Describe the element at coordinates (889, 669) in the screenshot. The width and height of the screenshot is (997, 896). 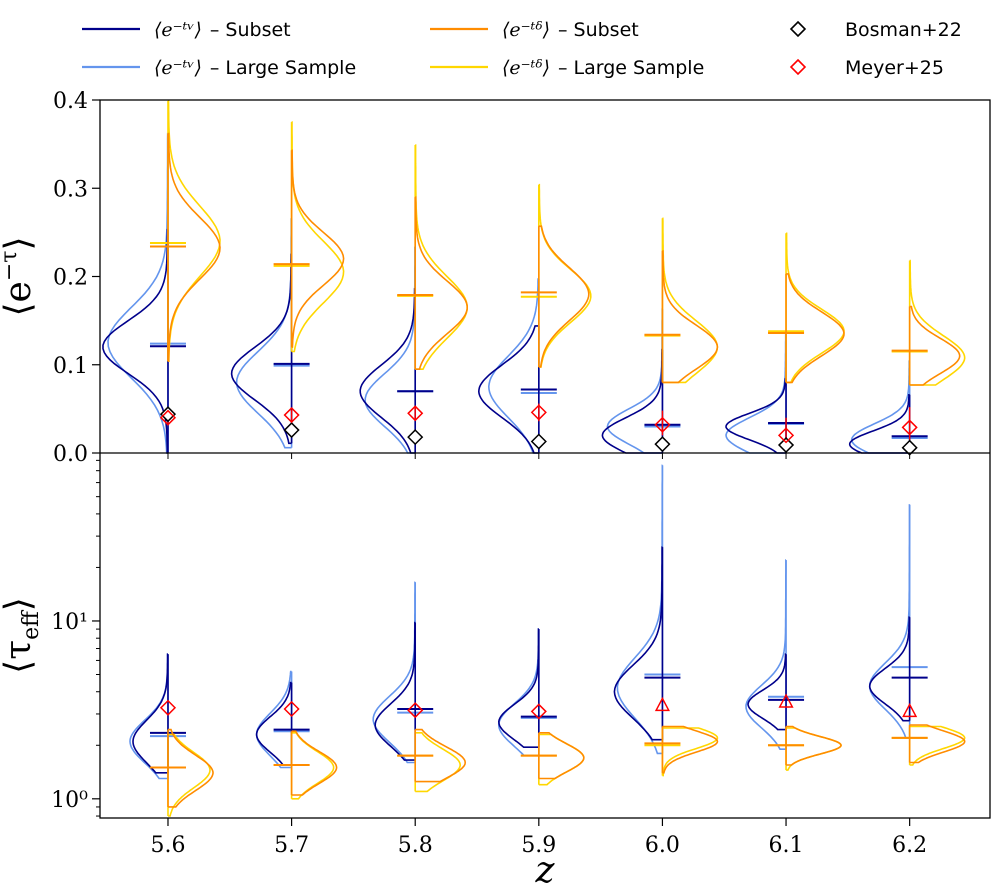
I see `violin-bottom-nu_subset-6.2` at that location.